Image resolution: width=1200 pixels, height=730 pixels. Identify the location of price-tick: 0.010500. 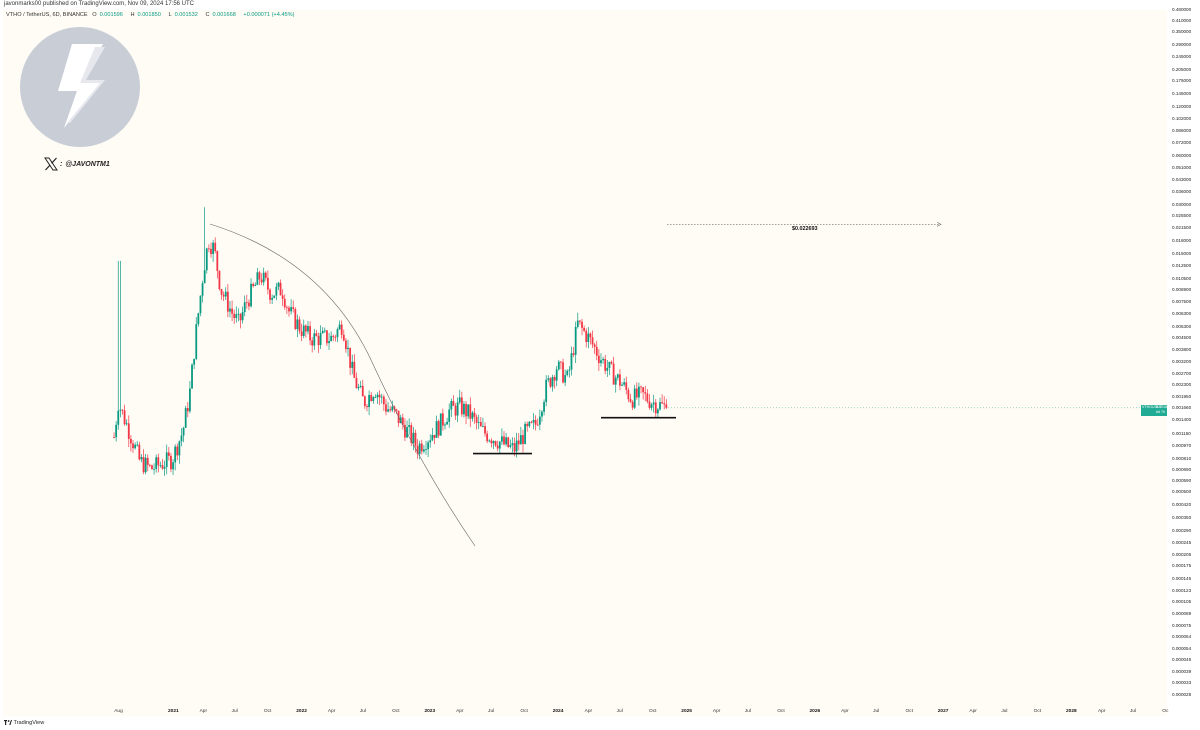
(1182, 278).